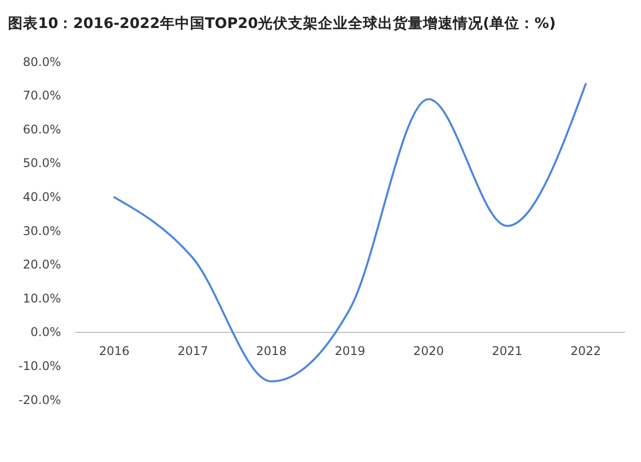  I want to click on y-tick-label: 40.0%, so click(41, 197).